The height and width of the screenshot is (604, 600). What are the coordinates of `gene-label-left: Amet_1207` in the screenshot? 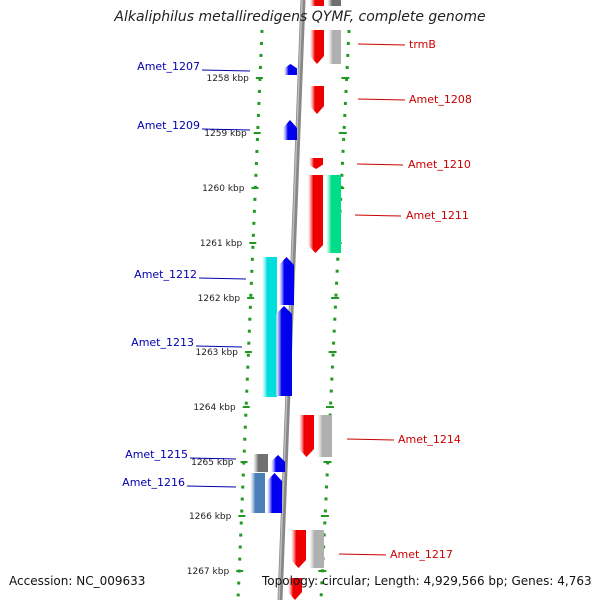 It's located at (168, 66).